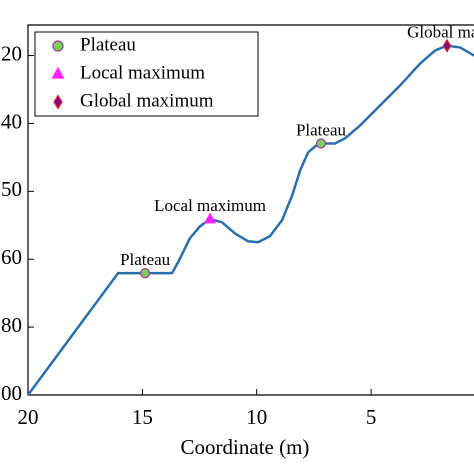 The width and height of the screenshot is (474, 474). I want to click on annotation: Local maximum, so click(210, 205).